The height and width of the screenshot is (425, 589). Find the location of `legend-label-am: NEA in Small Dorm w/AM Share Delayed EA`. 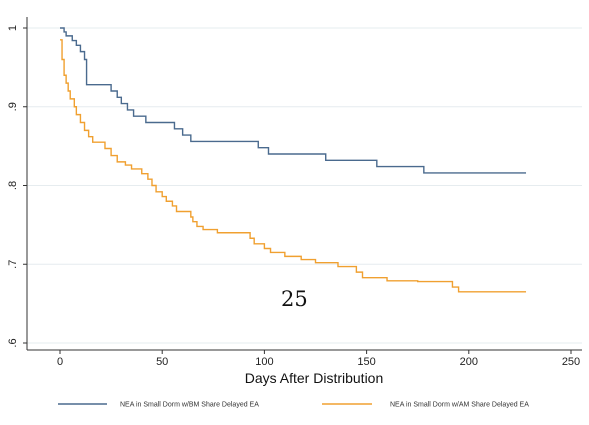

legend-label-am: NEA in Small Dorm w/AM Share Delayed EA is located at coordinates (459, 405).